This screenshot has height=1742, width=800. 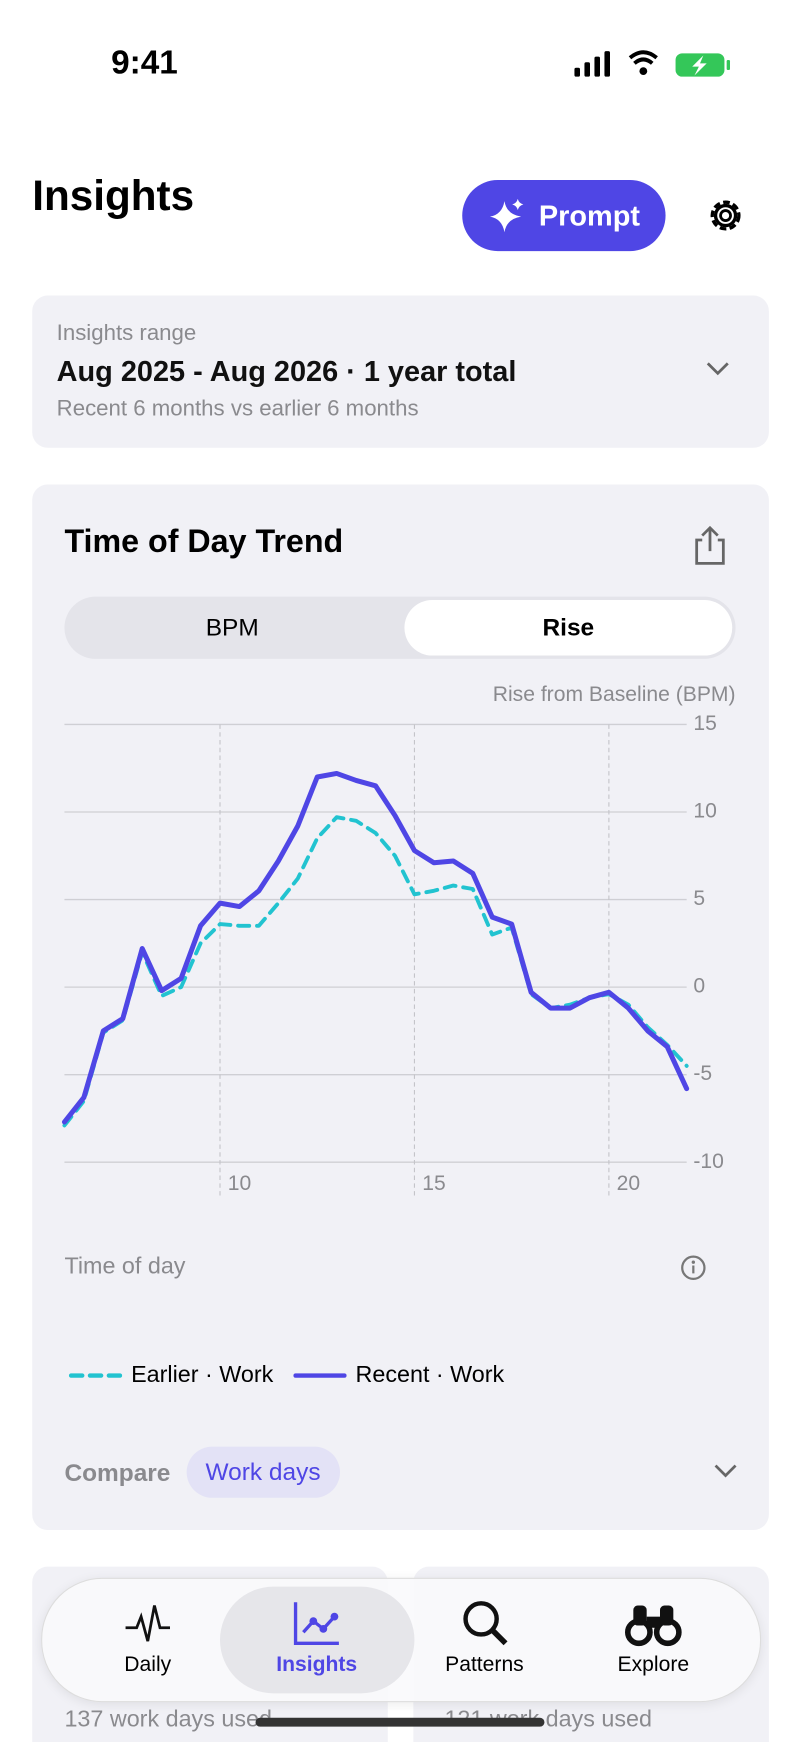 I want to click on summary-text: 137 work days used, so click(x=168, y=1719).